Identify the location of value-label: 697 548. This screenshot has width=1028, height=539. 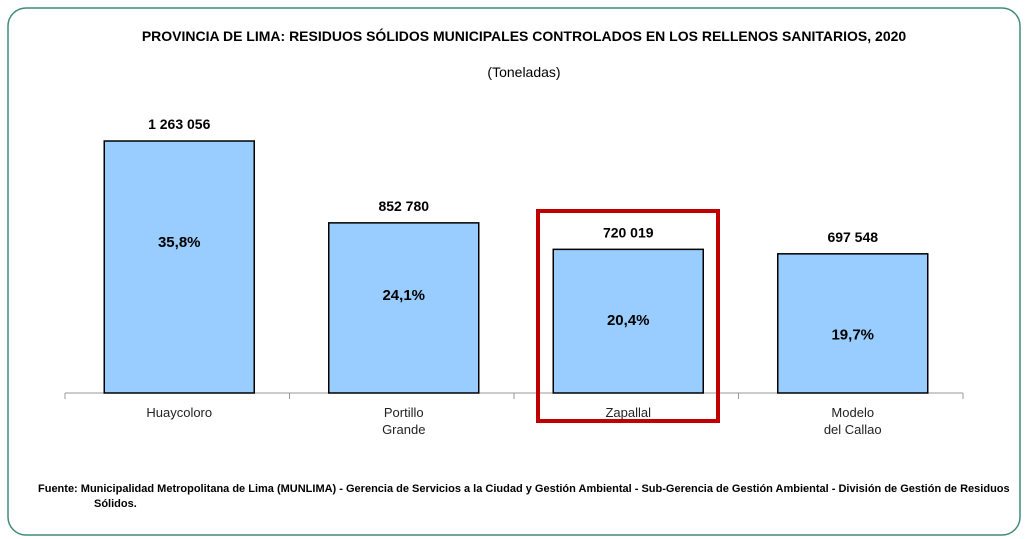
(852, 237).